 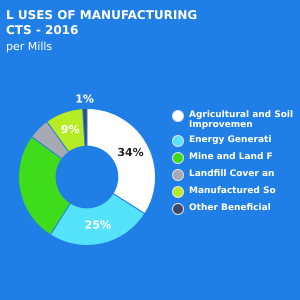 What do you see at coordinates (102, 23) in the screenshot?
I see `chart-title: L USES OF MANUFACTURING CTS - 2016` at bounding box center [102, 23].